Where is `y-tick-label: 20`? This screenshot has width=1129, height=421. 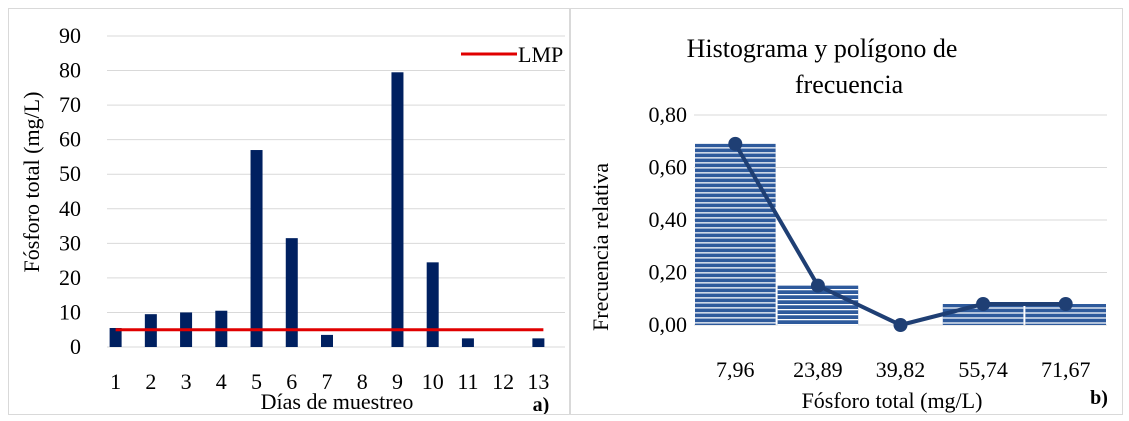 y-tick-label: 20 is located at coordinates (70, 277).